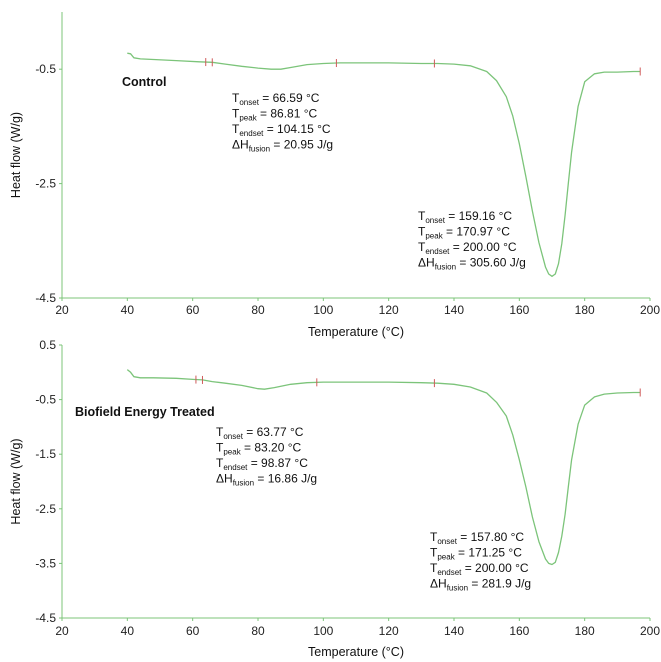  Describe the element at coordinates (262, 464) in the screenshot. I see `annotation-line: Tendset = 98.87 °C` at that location.